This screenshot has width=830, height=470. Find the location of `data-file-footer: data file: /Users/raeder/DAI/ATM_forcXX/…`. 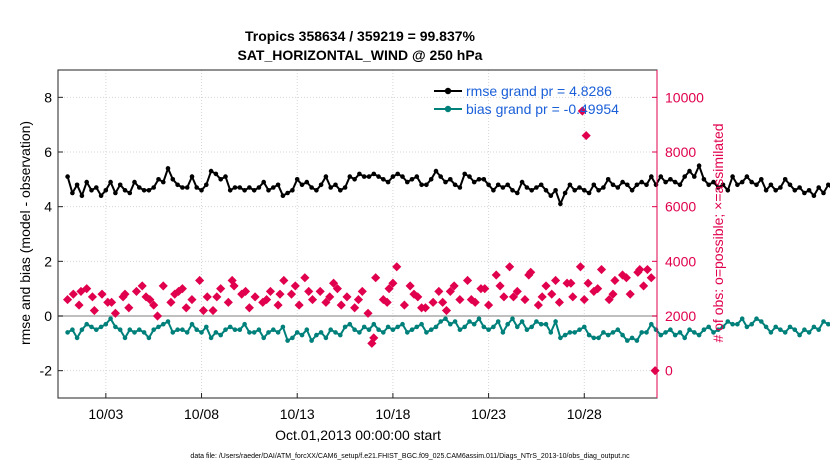

data-file-footer: data file: /Users/raeder/DAI/ATM_forcXX/… is located at coordinates (410, 456).